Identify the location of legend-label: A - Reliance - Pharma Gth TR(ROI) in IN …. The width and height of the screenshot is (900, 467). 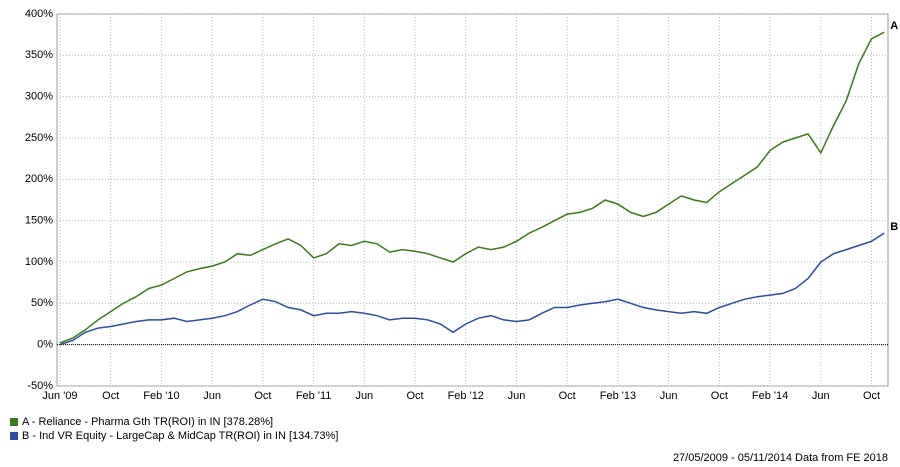
(147, 422).